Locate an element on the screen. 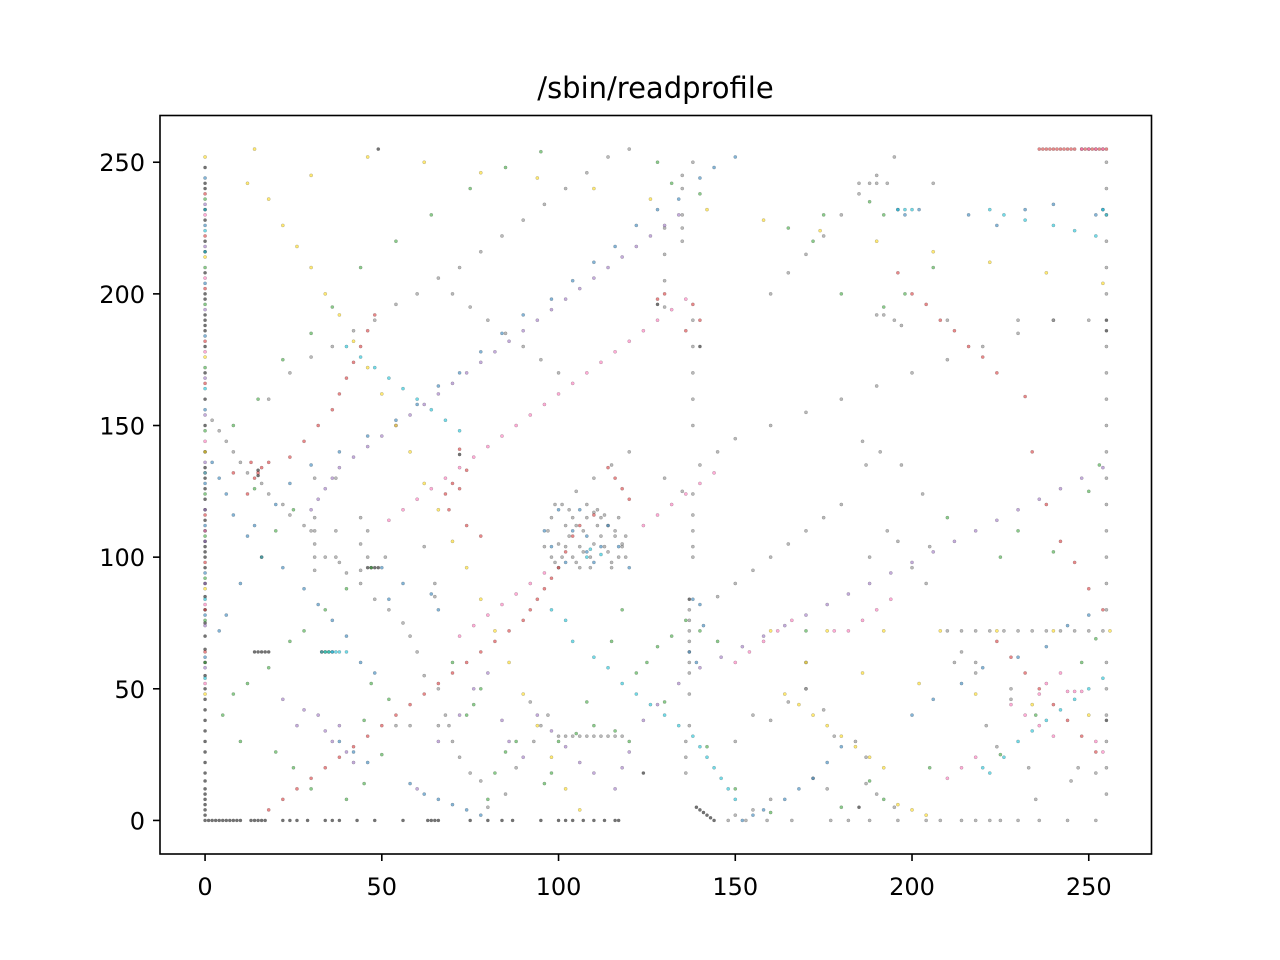 The width and height of the screenshot is (1280, 960). y-axis: 0 50 100 150 200 250 is located at coordinates (129, 492).